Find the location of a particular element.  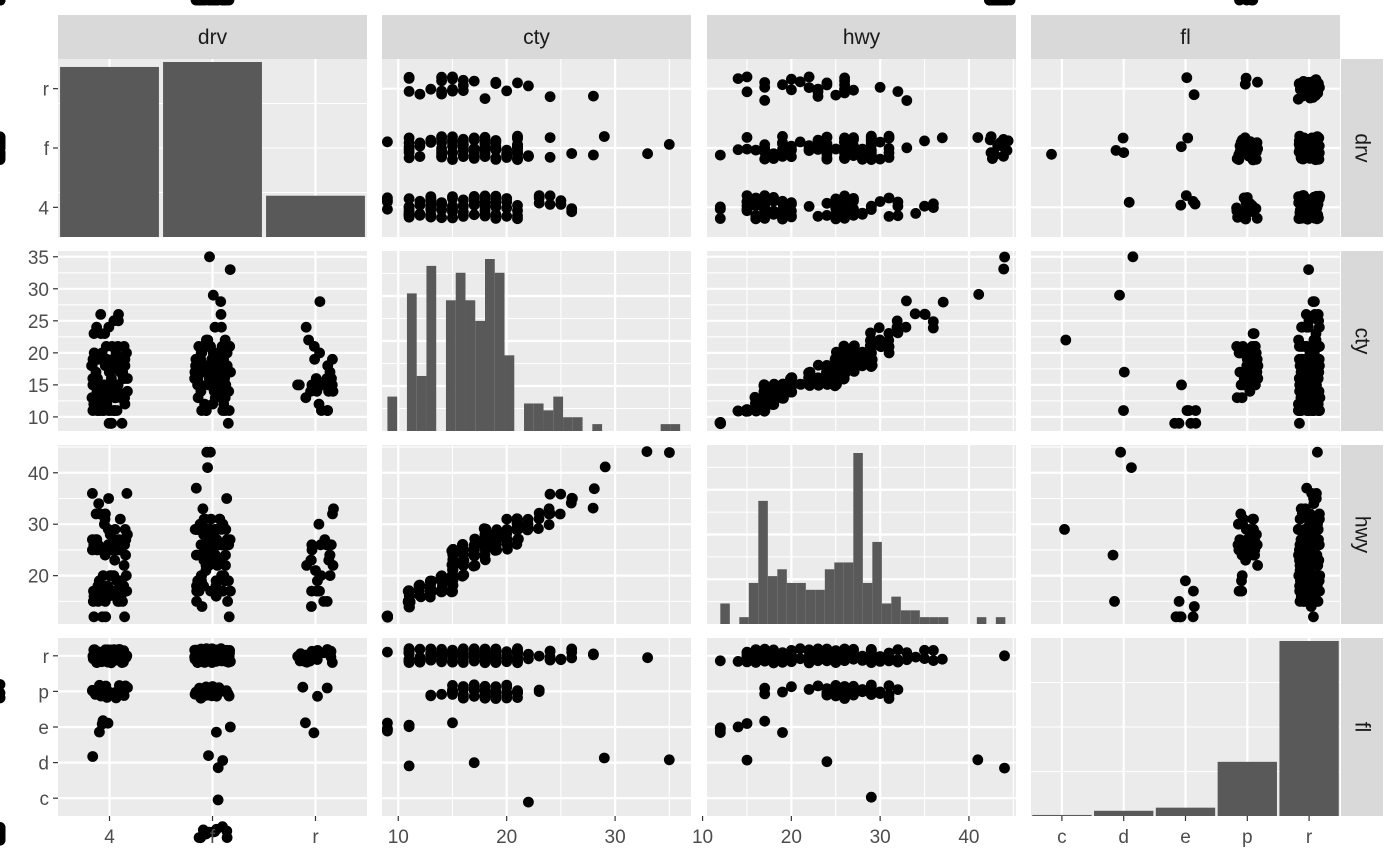

strip-right-cty: cty is located at coordinates (1362, 341).